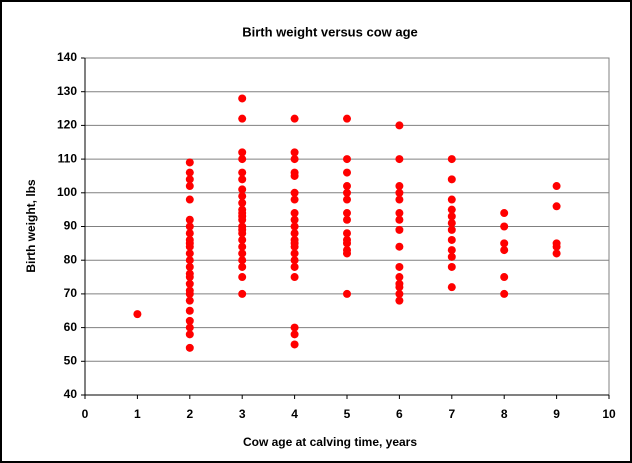  I want to click on y-tick-label: 100, so click(67, 192).